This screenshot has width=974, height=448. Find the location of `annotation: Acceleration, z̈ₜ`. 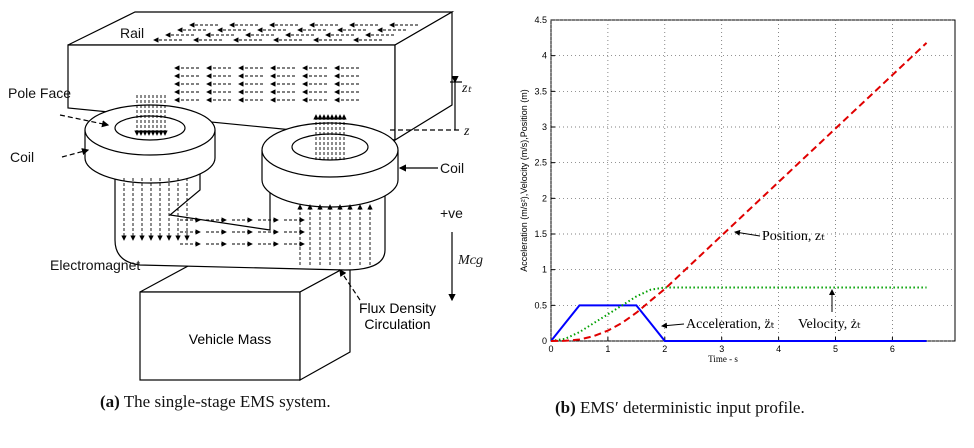

annotation: Acceleration, z̈ₜ is located at coordinates (730, 324).